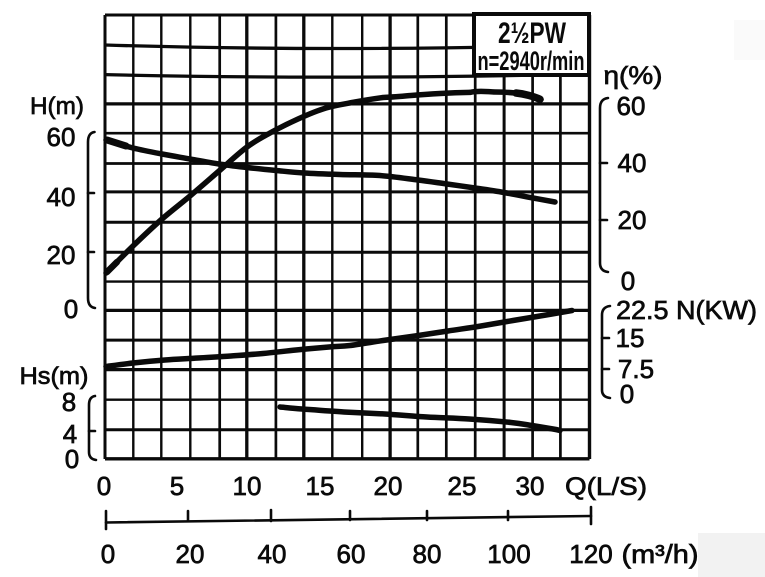 The height and width of the screenshot is (577, 765). I want to click on svg-text: 5, so click(177, 486).